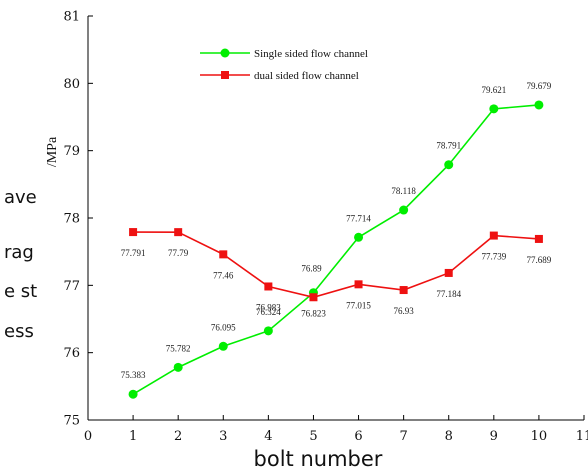  Describe the element at coordinates (448, 294) in the screenshot. I see `data-label: 77.184` at that location.